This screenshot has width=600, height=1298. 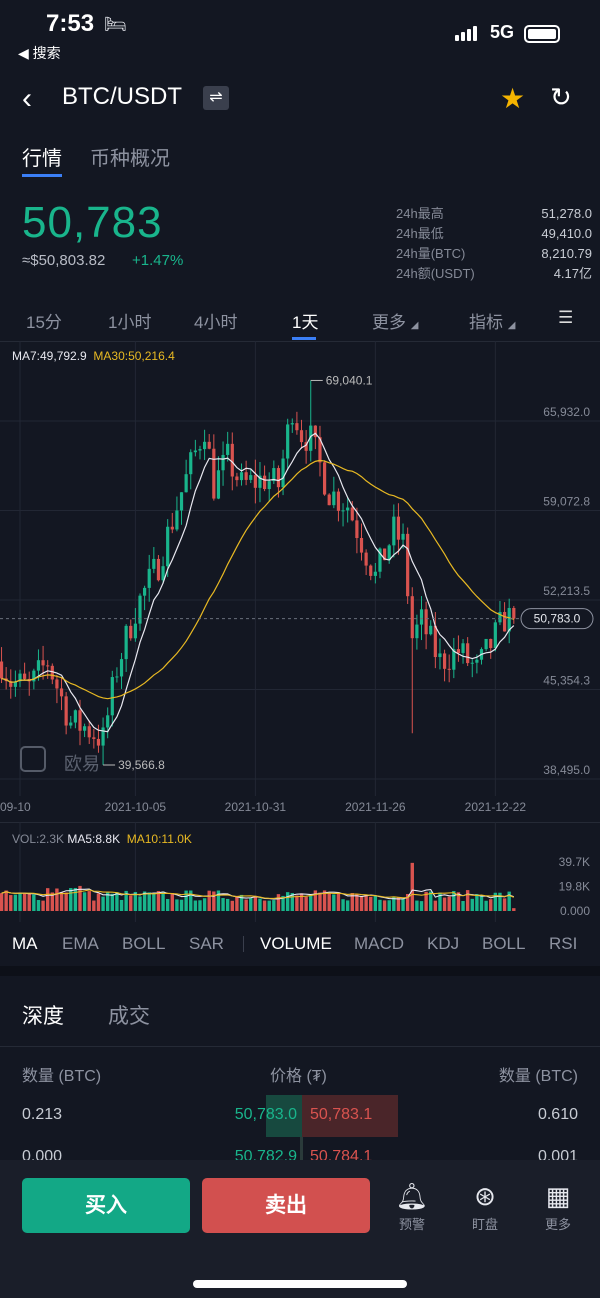 I want to click on swap-icon: ⇌, so click(x=216, y=98).